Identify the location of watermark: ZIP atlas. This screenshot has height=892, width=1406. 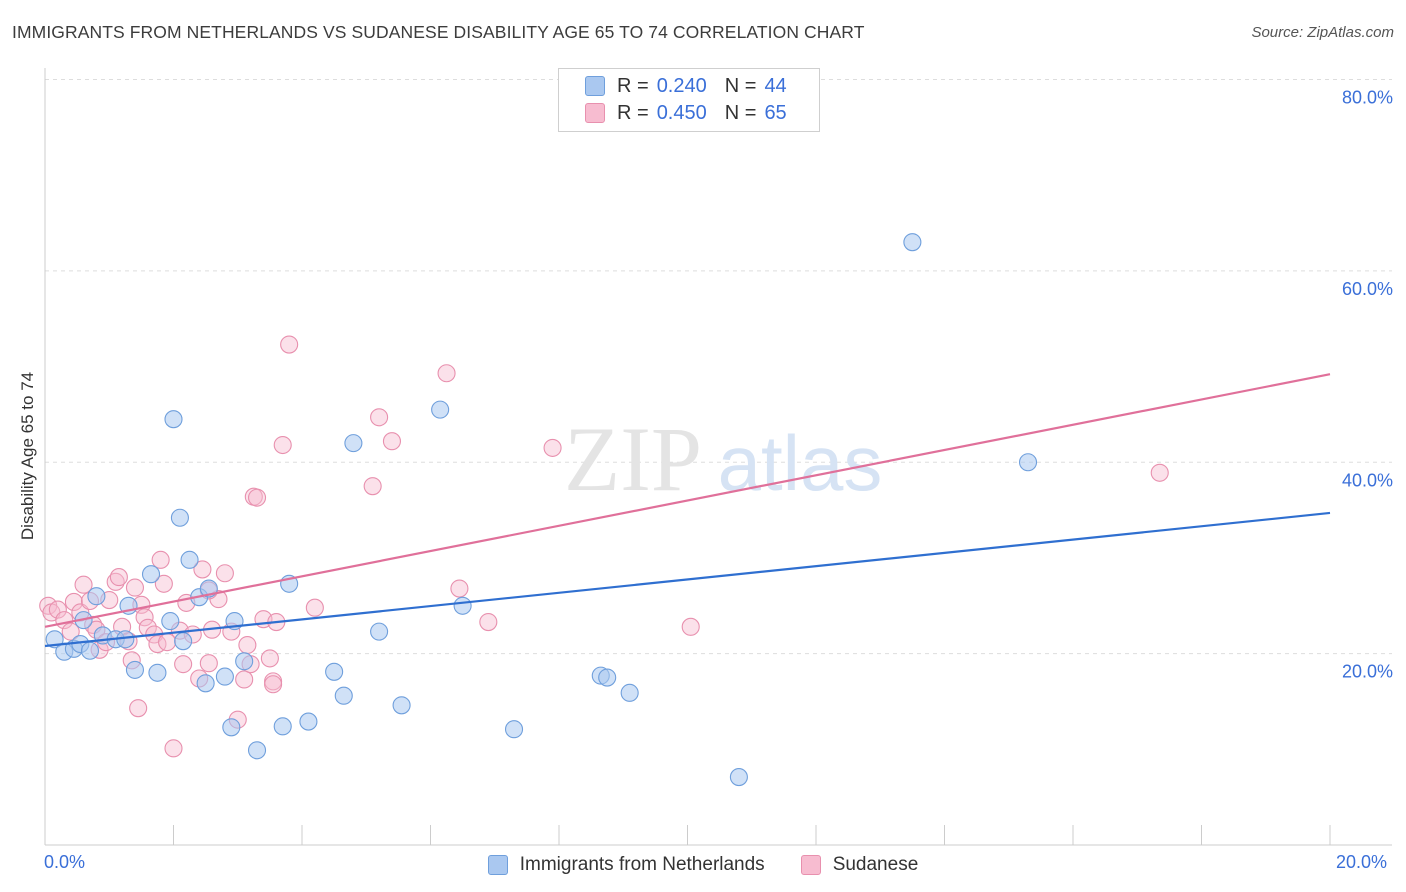
(723, 459).